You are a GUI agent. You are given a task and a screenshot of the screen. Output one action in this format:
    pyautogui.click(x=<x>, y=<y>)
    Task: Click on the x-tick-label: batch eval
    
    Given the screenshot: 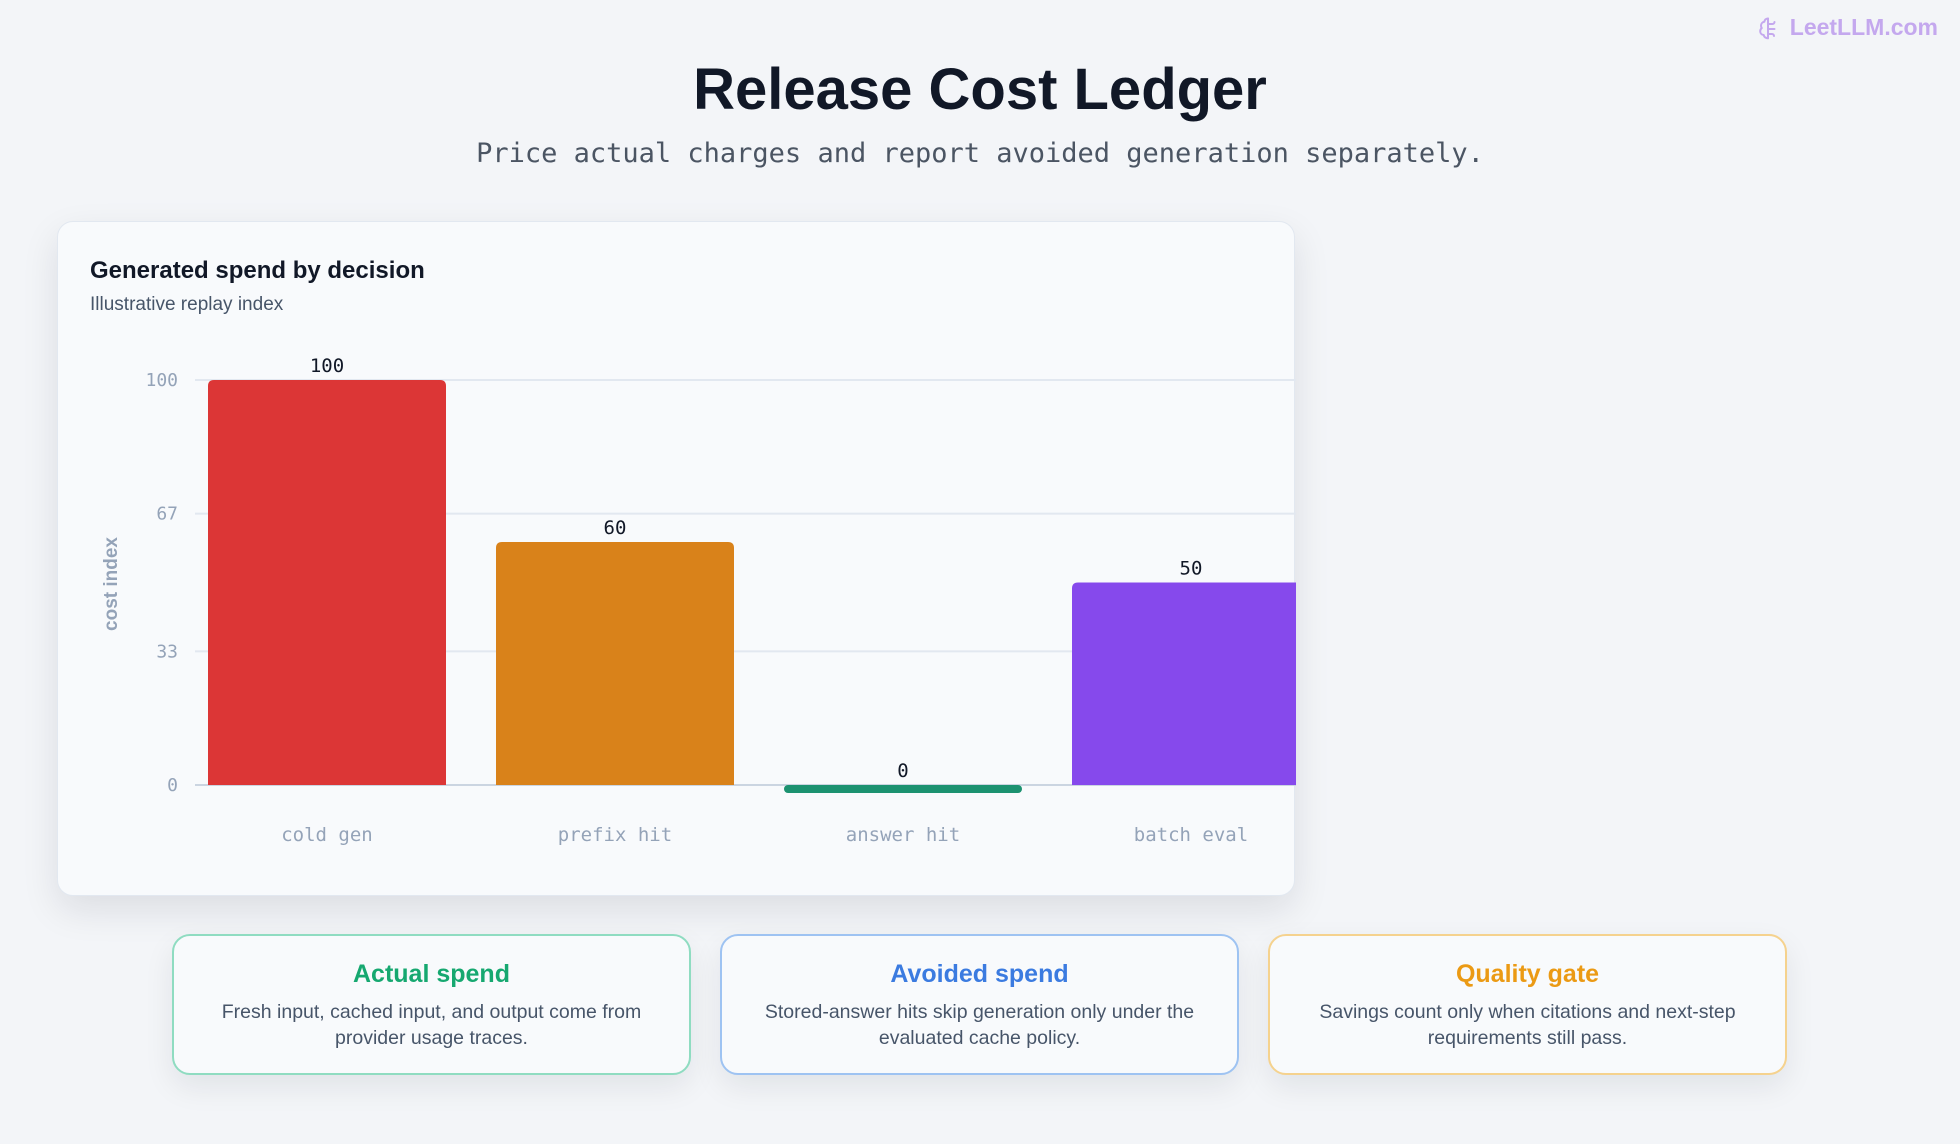 What is the action you would take?
    pyautogui.click(x=1191, y=835)
    